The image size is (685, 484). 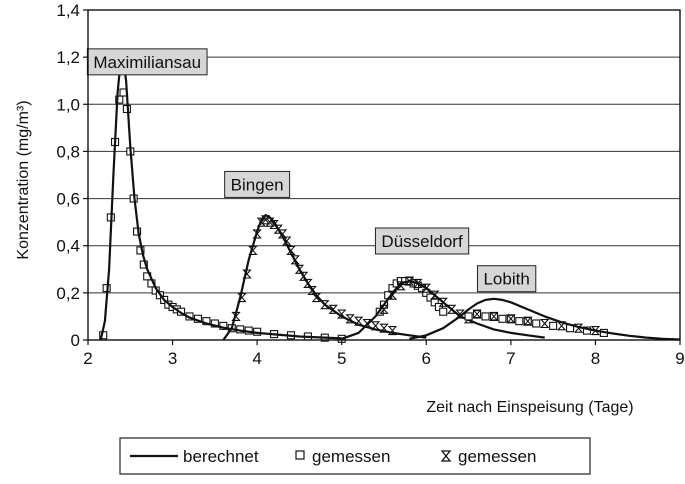 I want to click on legend-square-marker, so click(x=300, y=455).